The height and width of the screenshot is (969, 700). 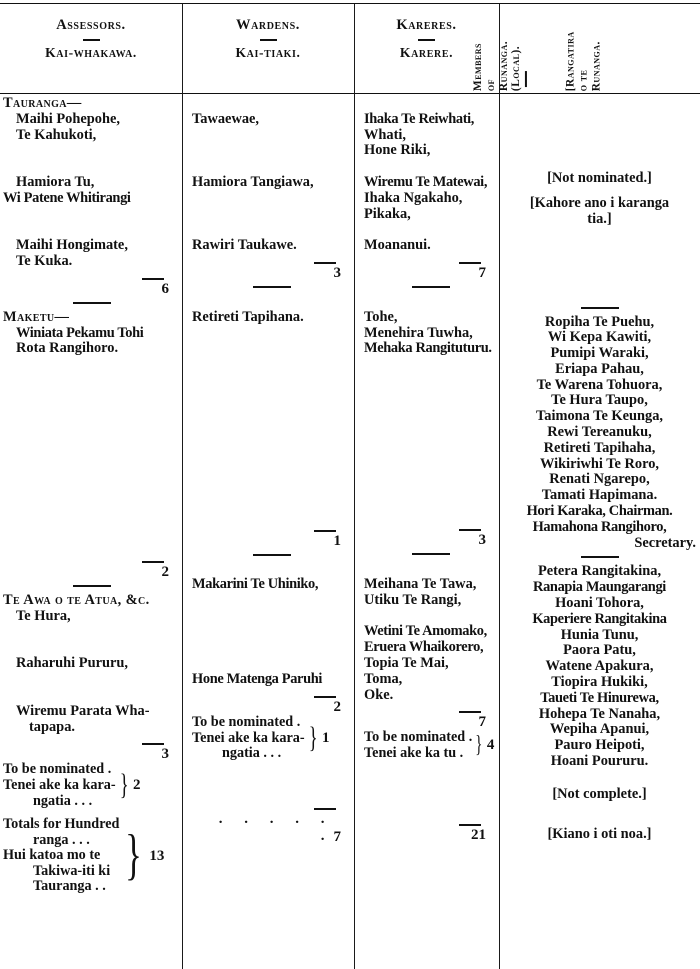 What do you see at coordinates (91, 287) in the screenshot?
I see `subtotal-assessors-tauranga: 6` at bounding box center [91, 287].